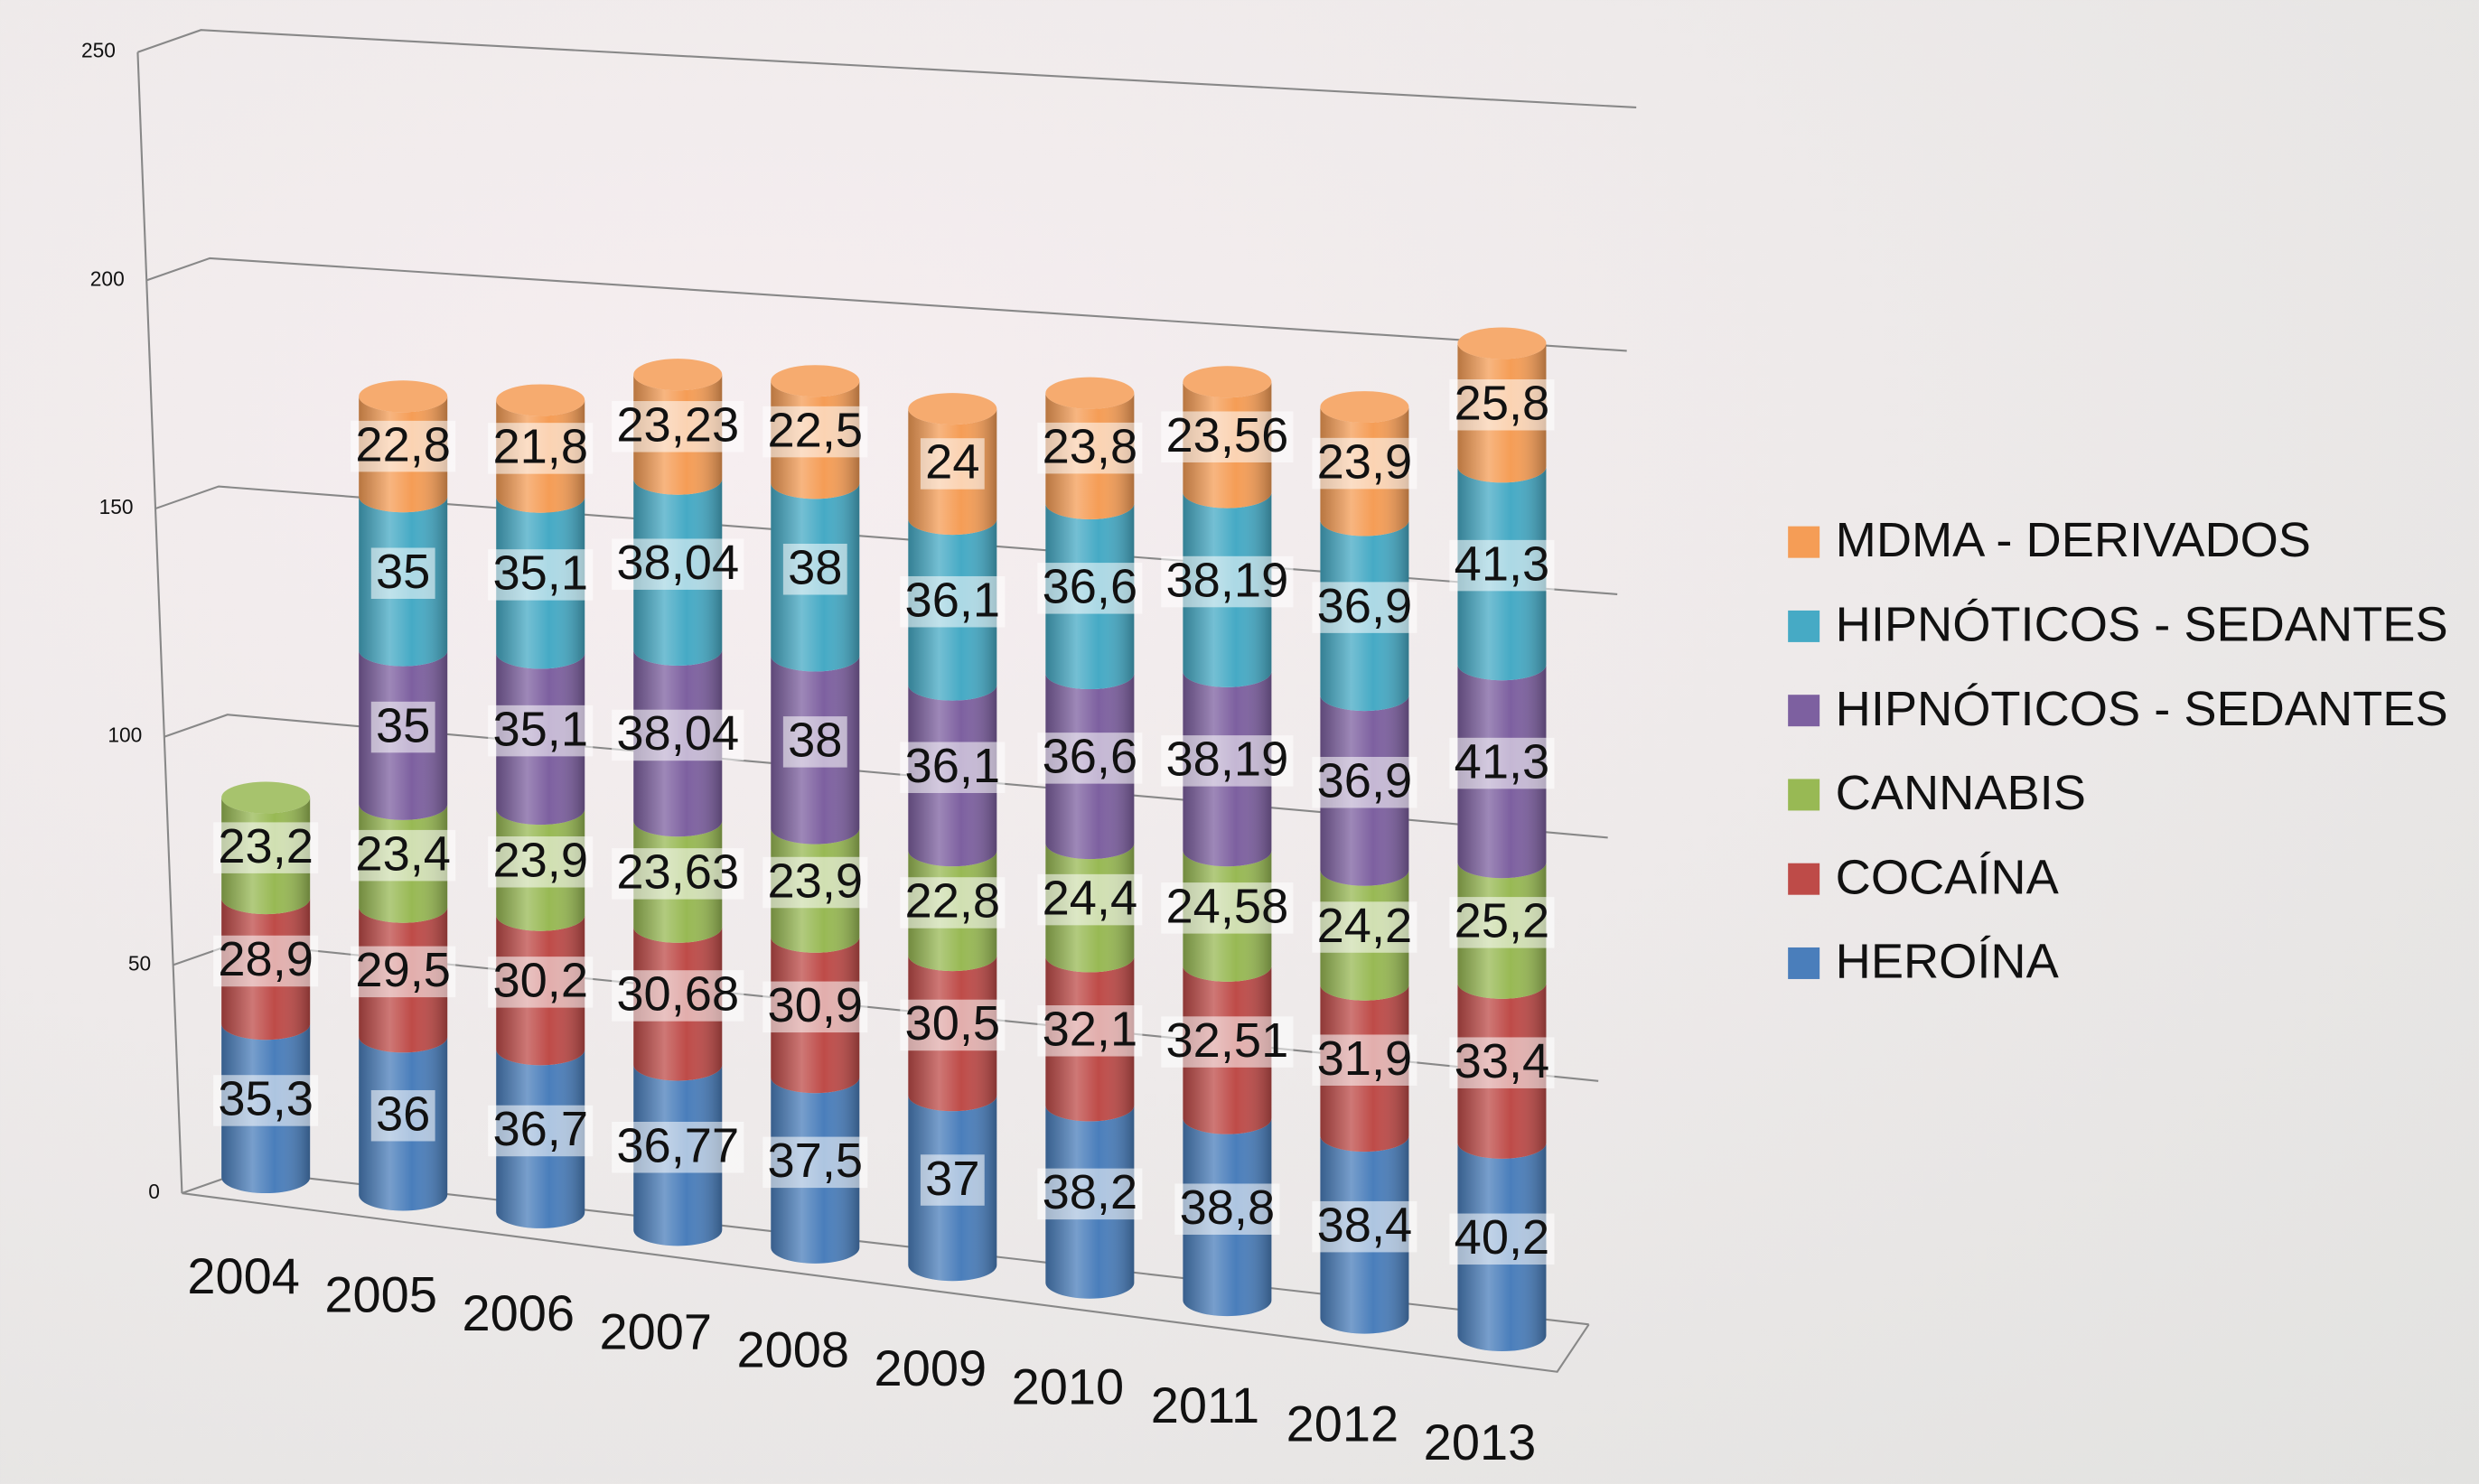 This screenshot has height=1484, width=2479. Describe the element at coordinates (953, 766) in the screenshot. I see `data-label-group: 36,1` at that location.